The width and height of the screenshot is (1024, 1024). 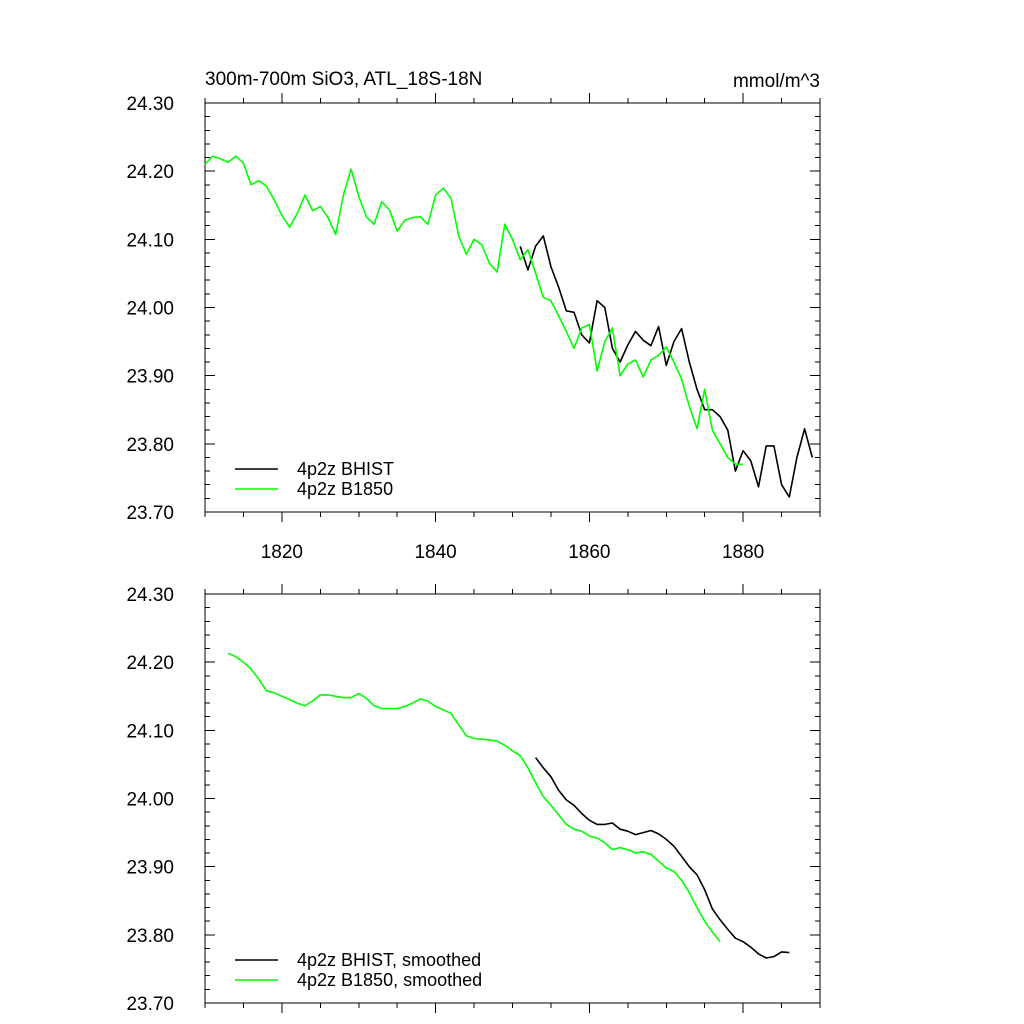 I want to click on chart-title: 300m-700m SiO3, ATL_18S-18N, so click(x=343, y=79).